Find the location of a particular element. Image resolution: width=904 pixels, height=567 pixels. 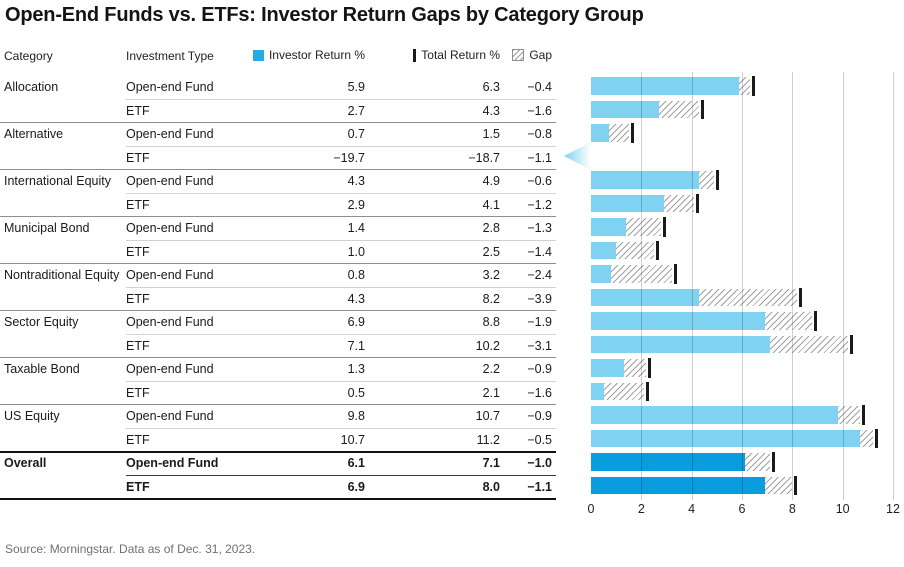

legend-label: Total Return % is located at coordinates (460, 55).